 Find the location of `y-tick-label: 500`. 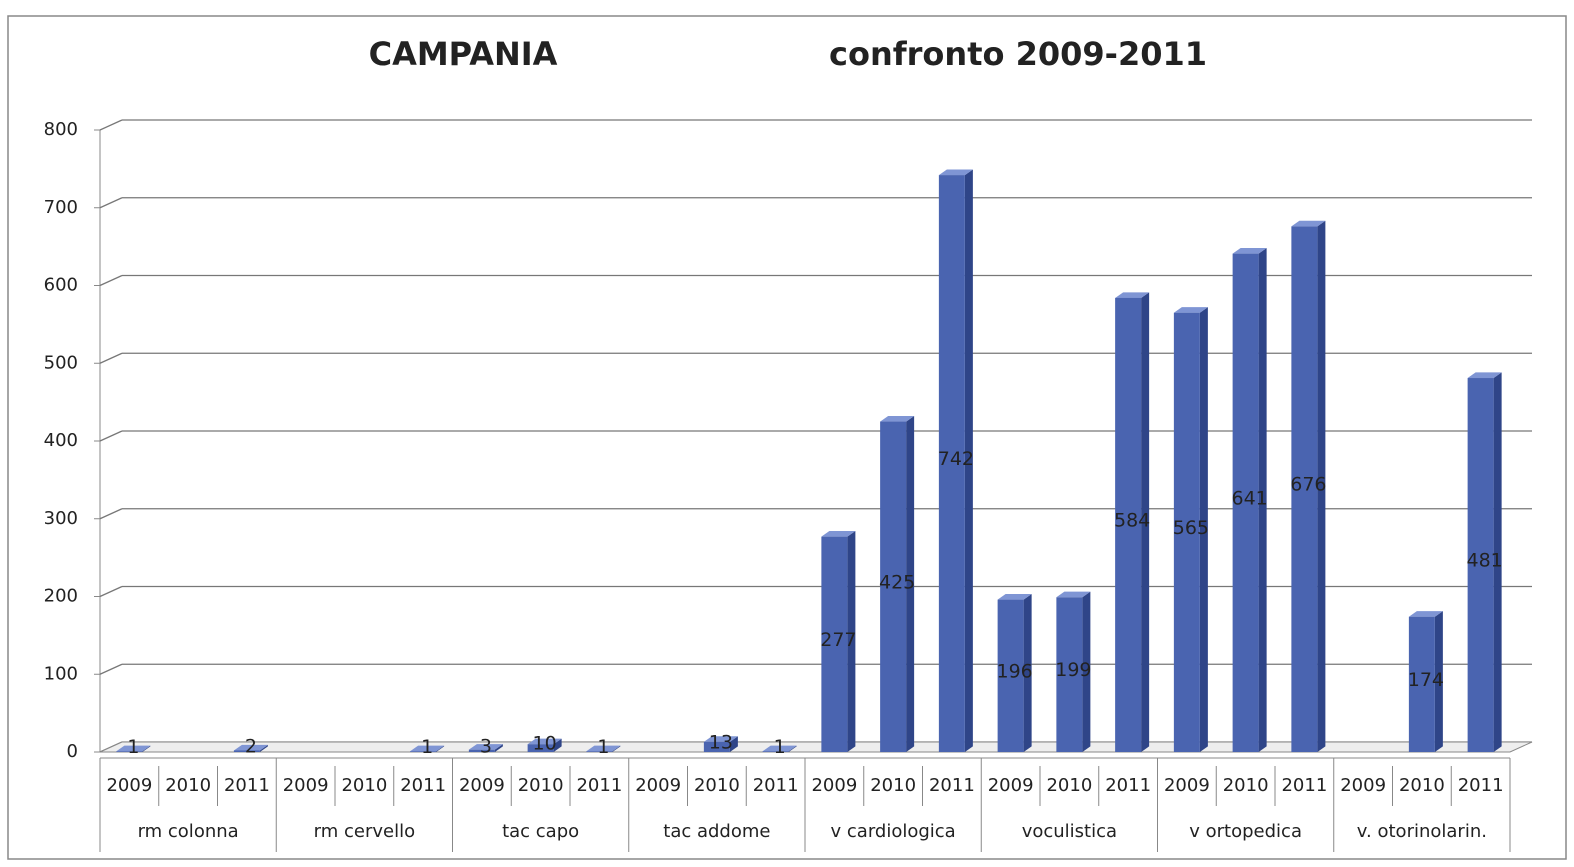

y-tick-label: 500 is located at coordinates (61, 362).